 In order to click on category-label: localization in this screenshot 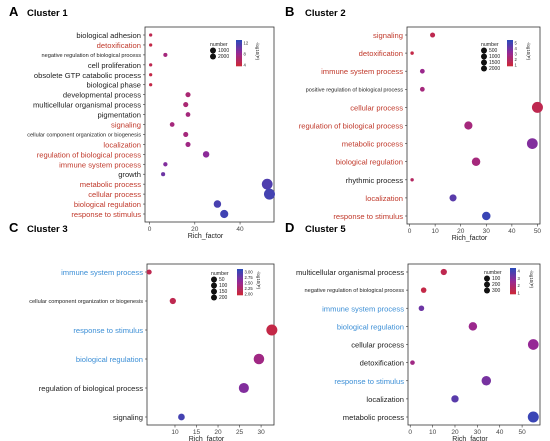, I will do `click(122, 144)`.